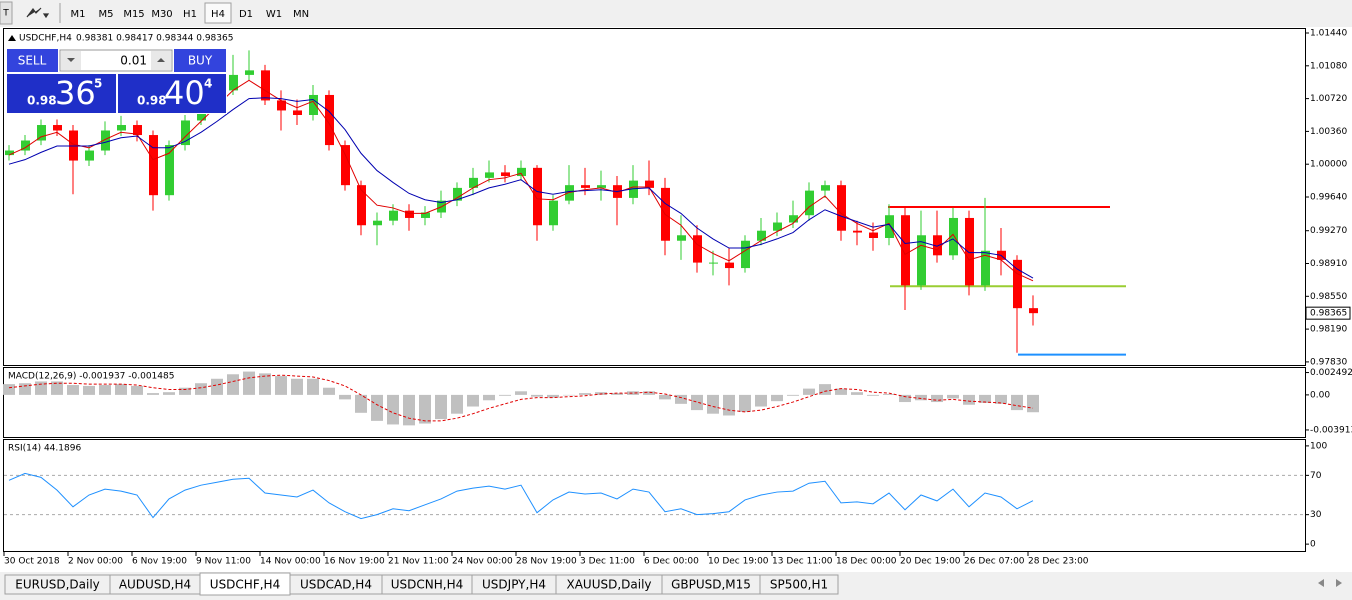  I want to click on y-tick-label: 1.00000, so click(1328, 165).